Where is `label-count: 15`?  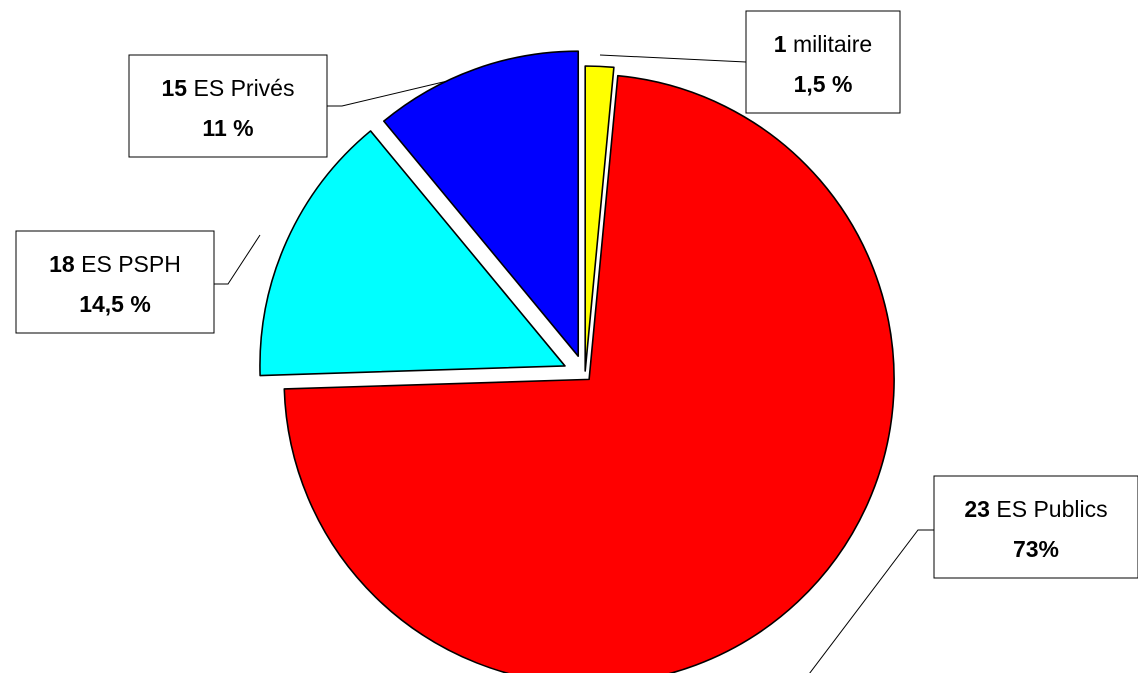
label-count: 15 is located at coordinates (175, 88).